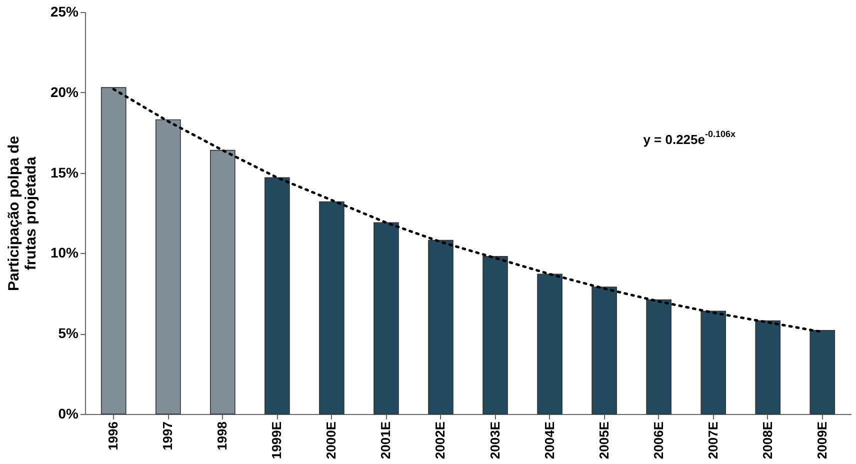  Describe the element at coordinates (222, 436) in the screenshot. I see `x-tick-label: 1998` at that location.